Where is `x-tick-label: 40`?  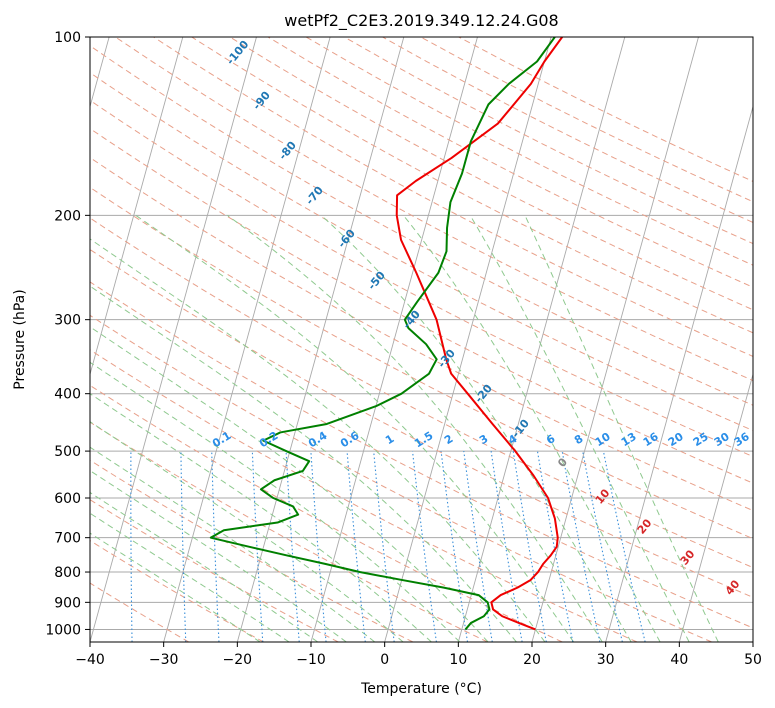
x-tick-label: 40 is located at coordinates (679, 660).